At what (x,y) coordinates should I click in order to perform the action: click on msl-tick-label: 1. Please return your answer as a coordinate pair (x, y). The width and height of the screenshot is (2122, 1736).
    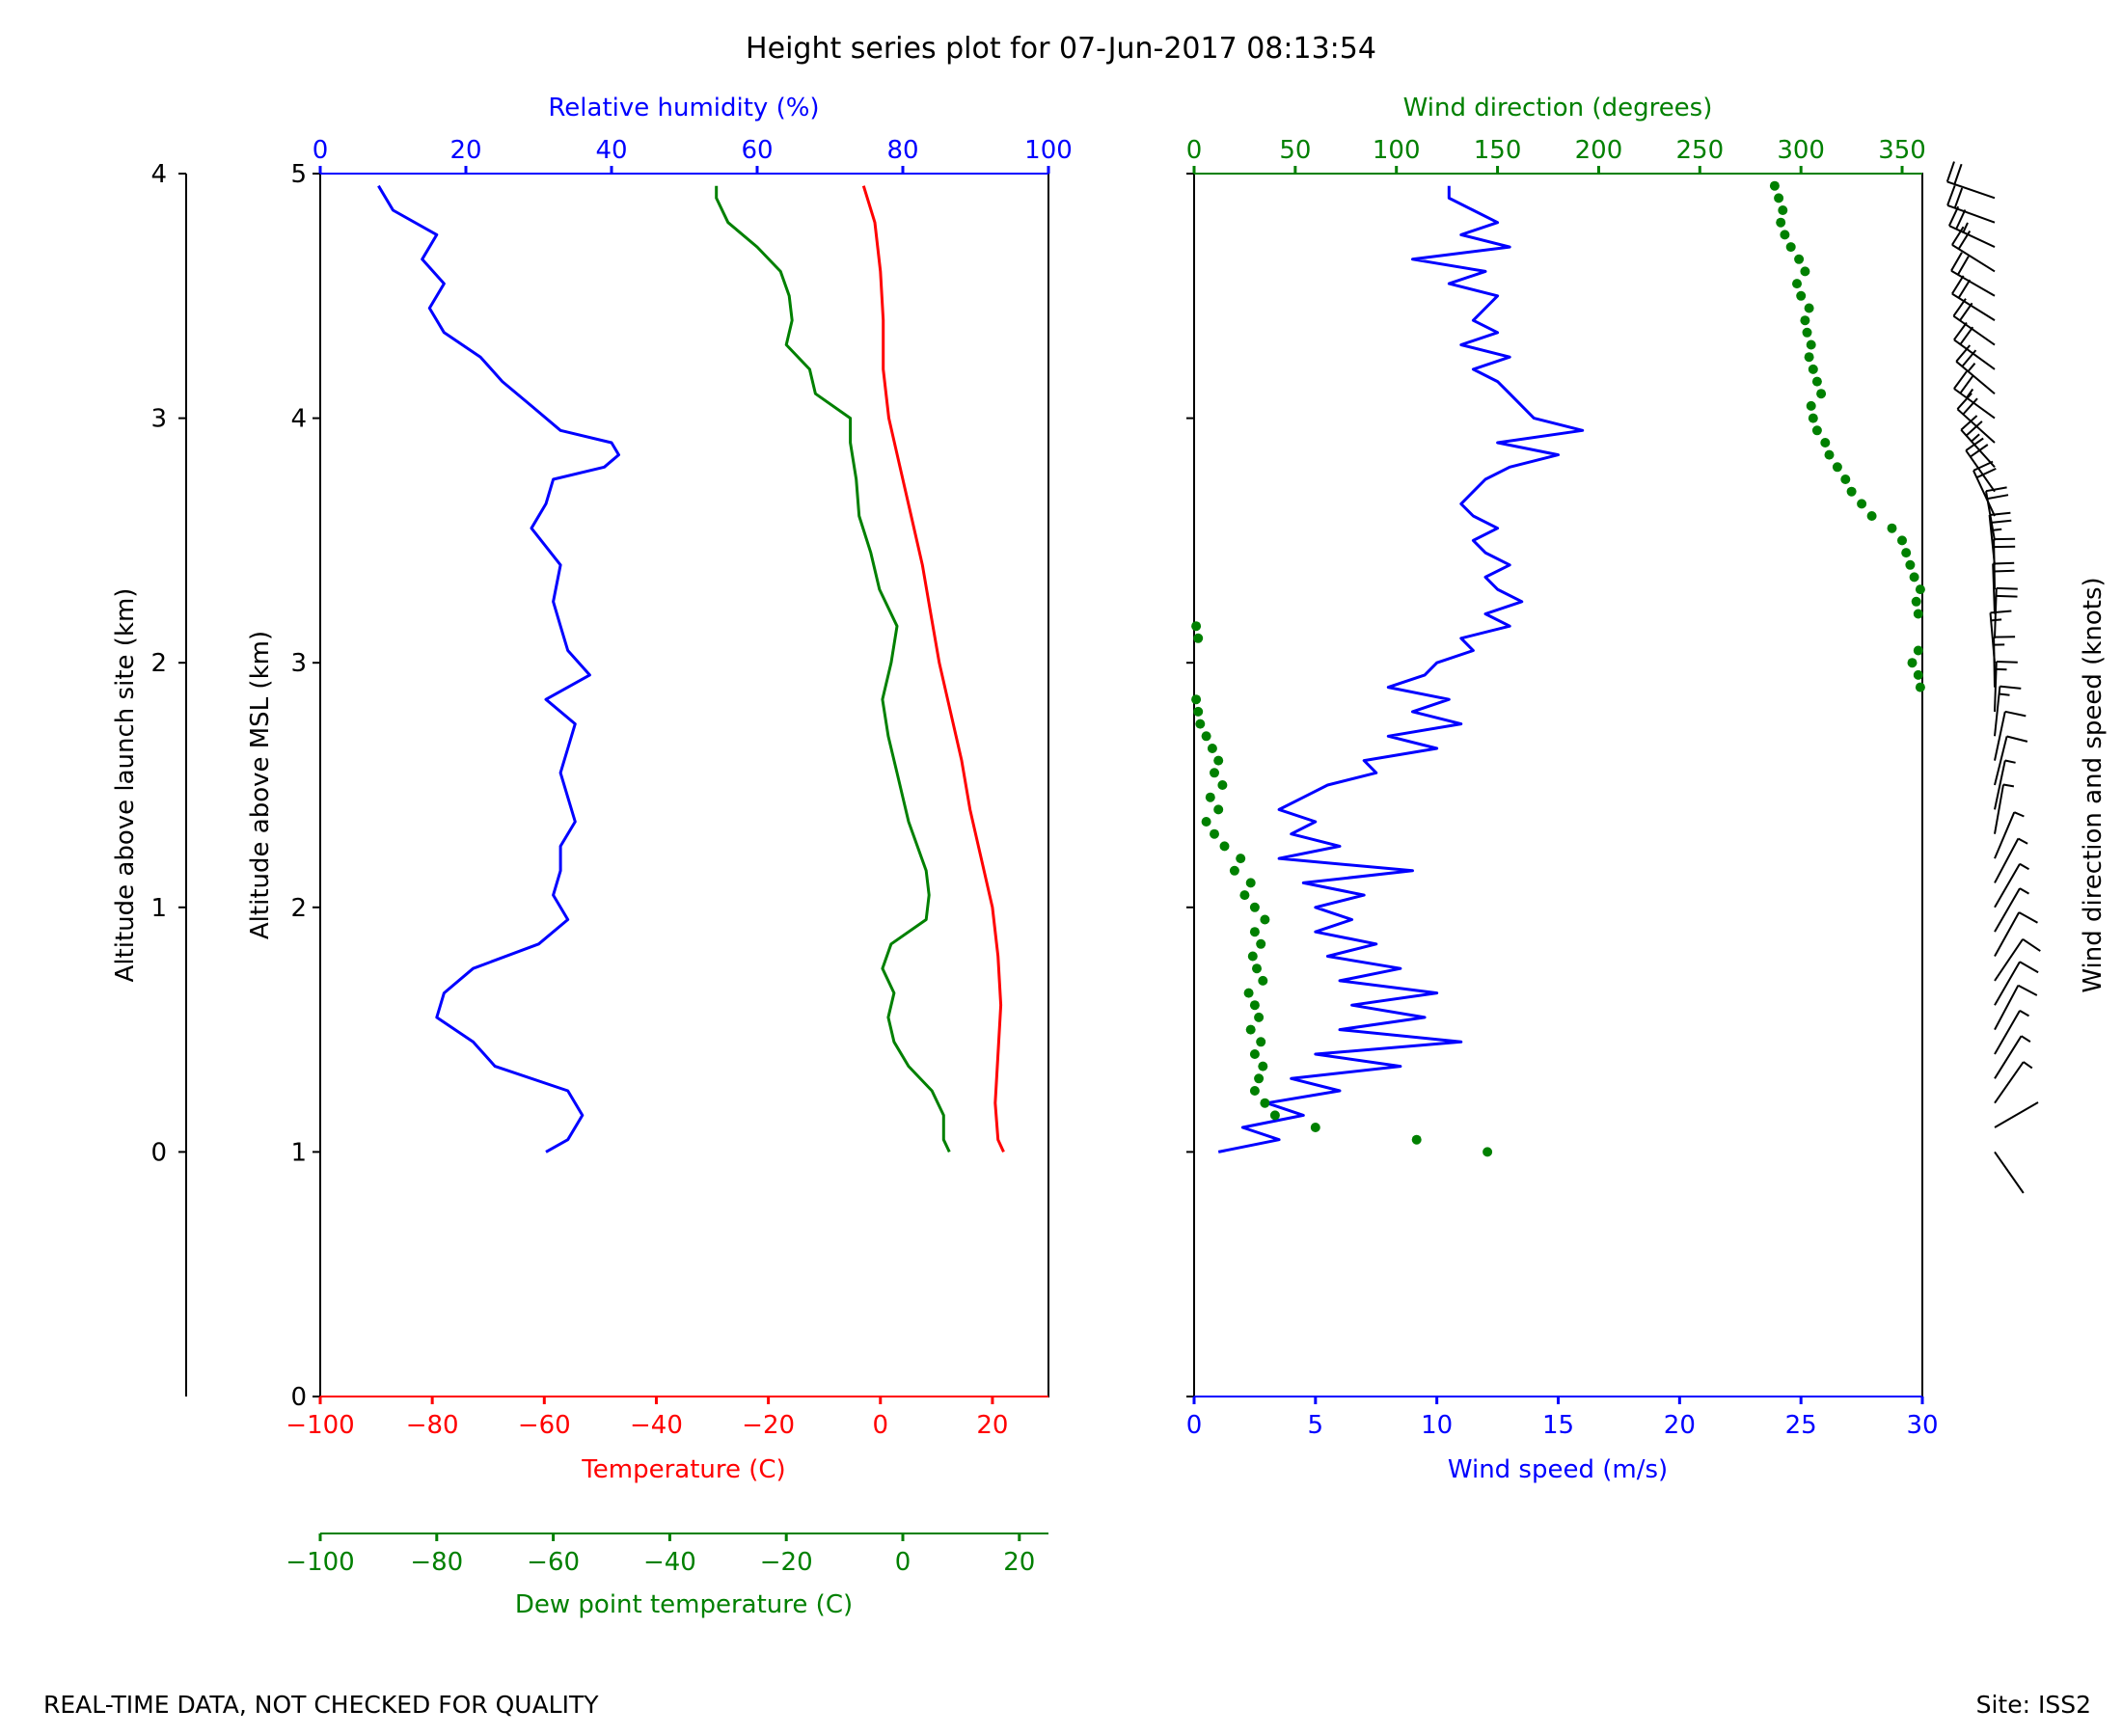
    Looking at the image, I should click on (299, 1152).